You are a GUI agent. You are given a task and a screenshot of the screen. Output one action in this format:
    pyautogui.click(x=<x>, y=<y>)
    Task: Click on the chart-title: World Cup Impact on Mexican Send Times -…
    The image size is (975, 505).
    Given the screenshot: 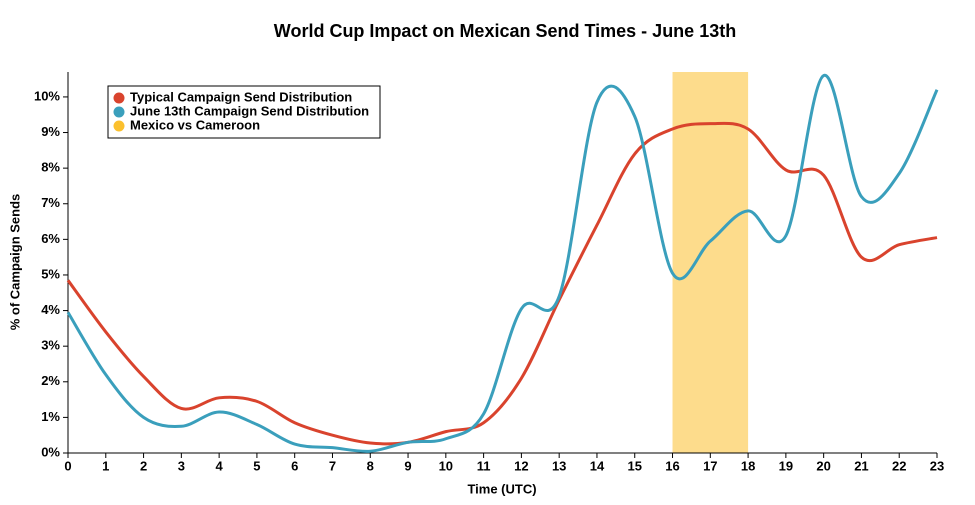 What is the action you would take?
    pyautogui.click(x=505, y=31)
    